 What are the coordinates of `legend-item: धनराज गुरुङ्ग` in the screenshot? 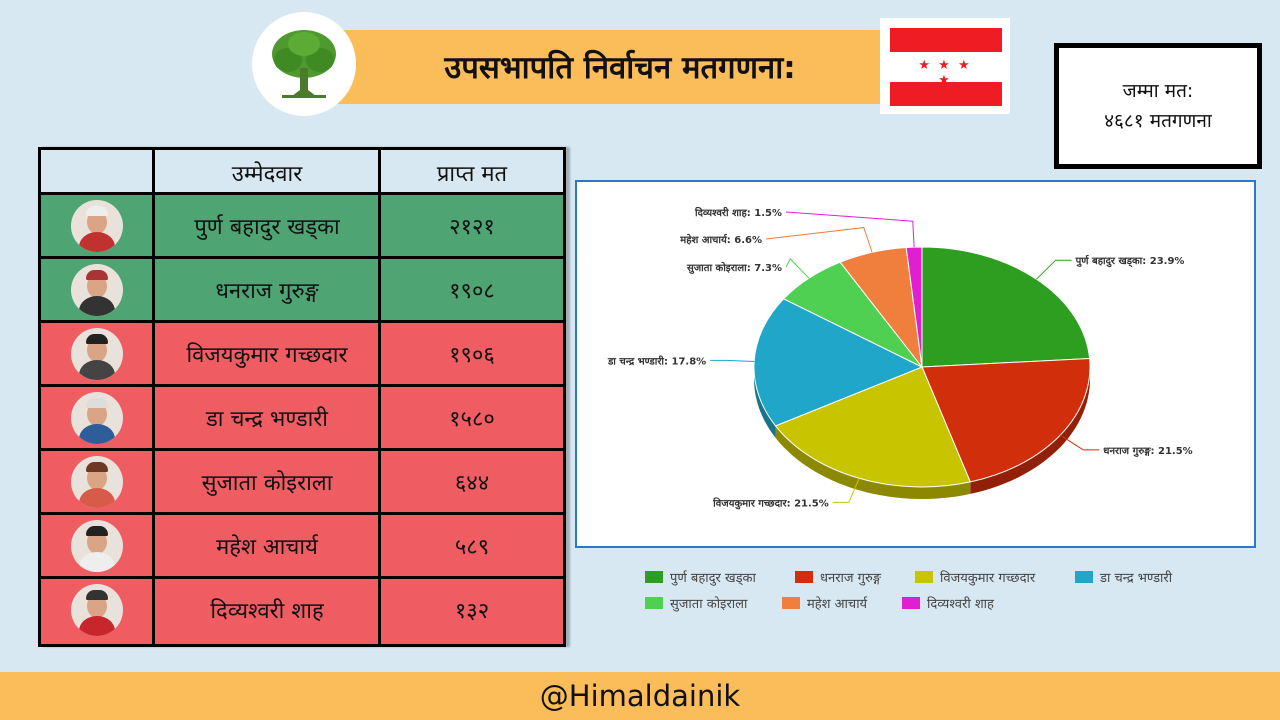 It's located at (838, 577).